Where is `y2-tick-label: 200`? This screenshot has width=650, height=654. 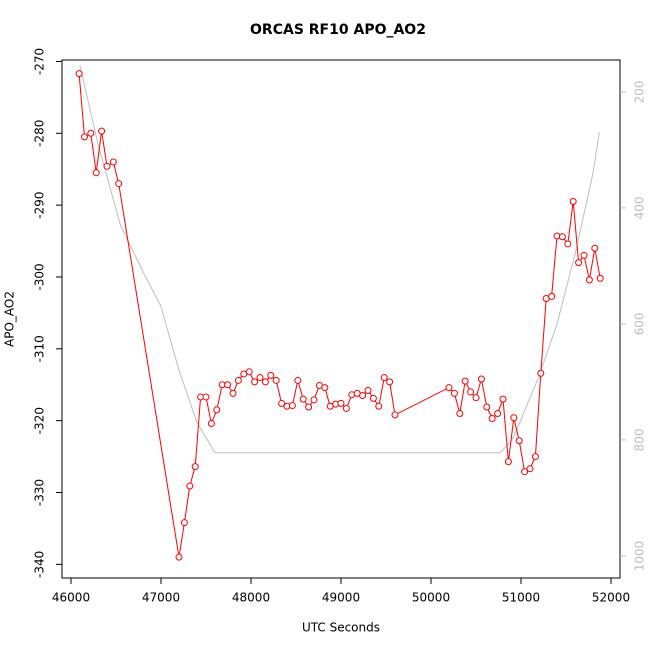
y2-tick-label: 200 is located at coordinates (640, 91).